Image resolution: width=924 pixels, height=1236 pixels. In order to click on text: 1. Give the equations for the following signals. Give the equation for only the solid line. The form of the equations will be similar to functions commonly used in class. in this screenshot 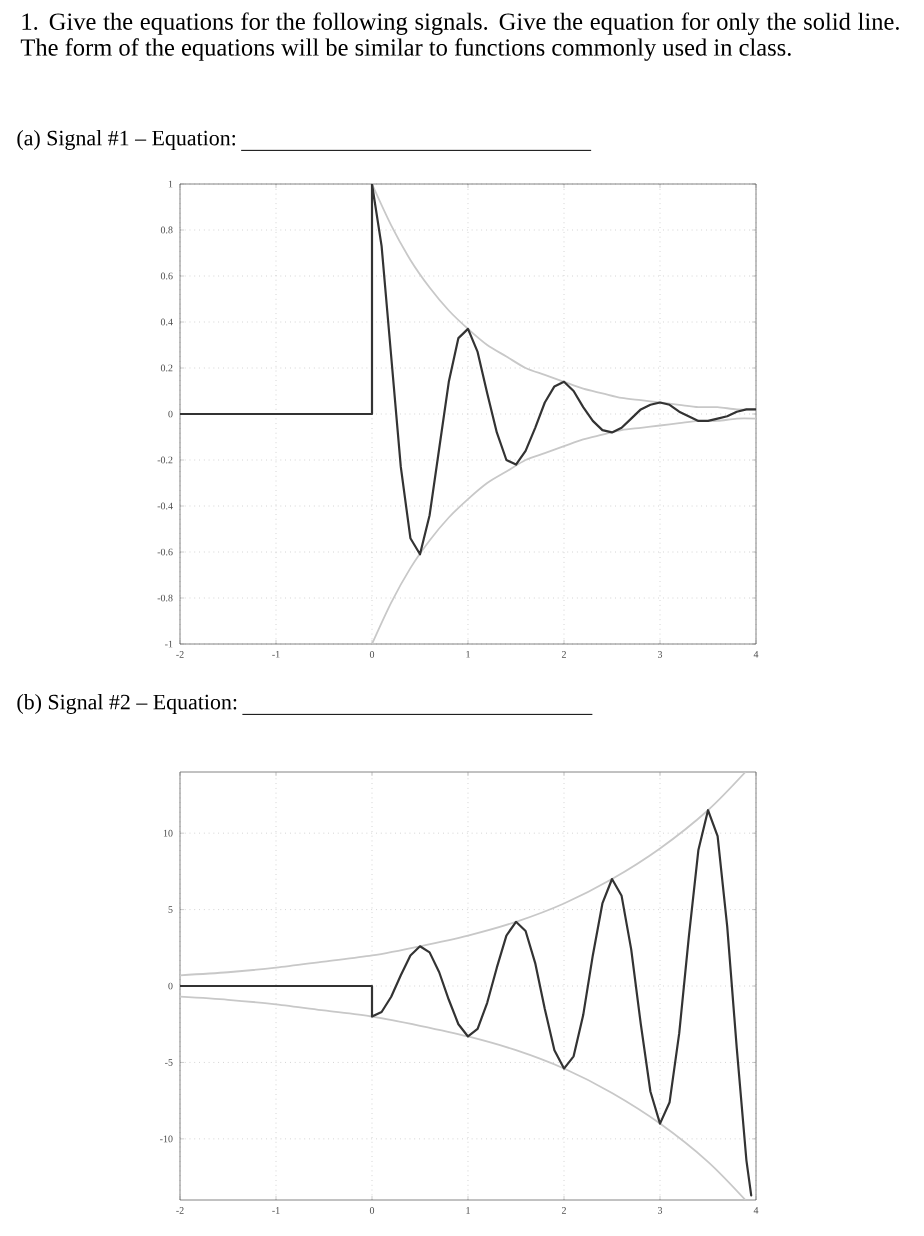, I will do `click(459, 36)`.